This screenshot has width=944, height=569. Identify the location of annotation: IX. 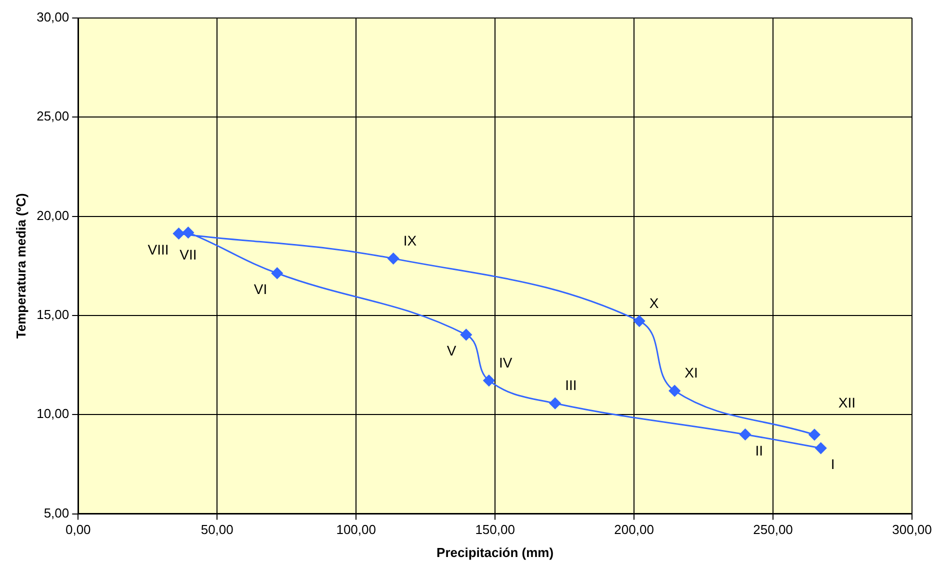
(410, 240).